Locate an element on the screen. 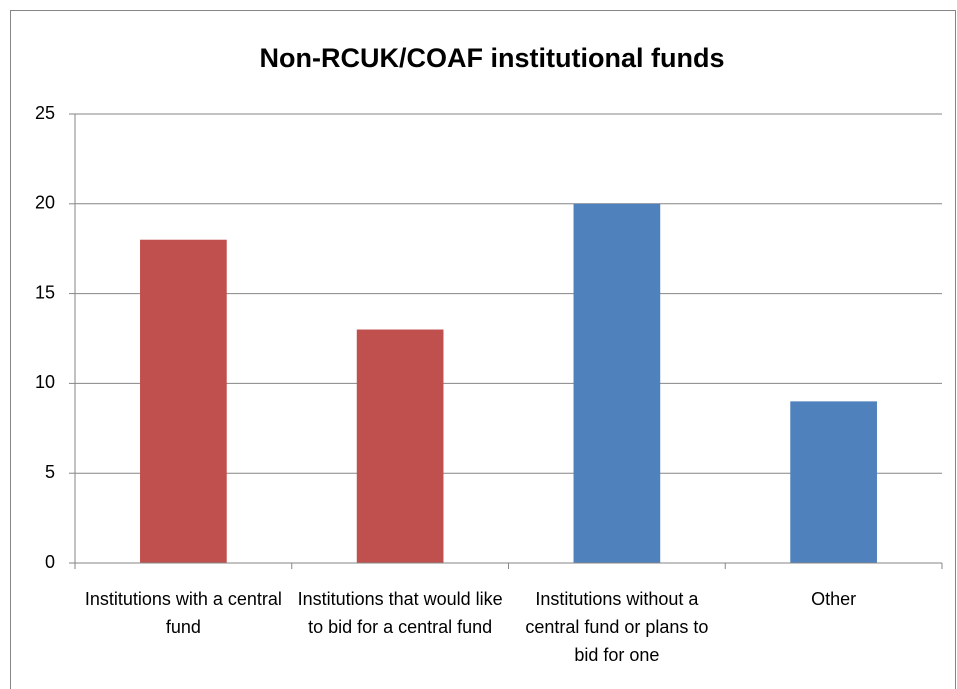 The image size is (957, 689). y-tick-label: 10 is located at coordinates (45, 382).